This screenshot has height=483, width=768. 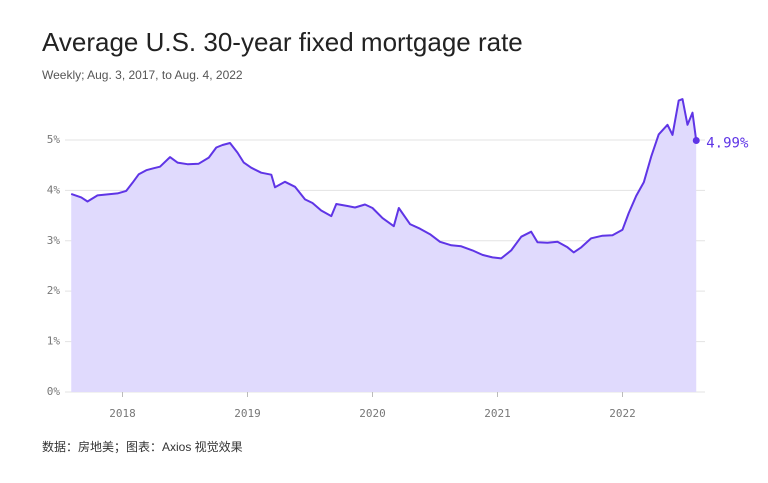 I want to click on chart-subtitle: Weekly; Aug. 3, 2017, to Aug. 4, 2022, so click(x=142, y=75).